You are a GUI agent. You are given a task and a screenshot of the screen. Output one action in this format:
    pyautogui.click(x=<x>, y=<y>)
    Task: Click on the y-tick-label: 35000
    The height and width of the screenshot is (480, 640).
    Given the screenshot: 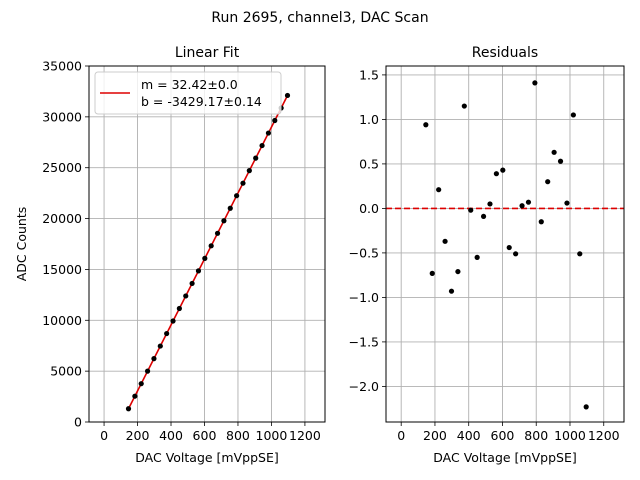 What is the action you would take?
    pyautogui.click(x=62, y=66)
    